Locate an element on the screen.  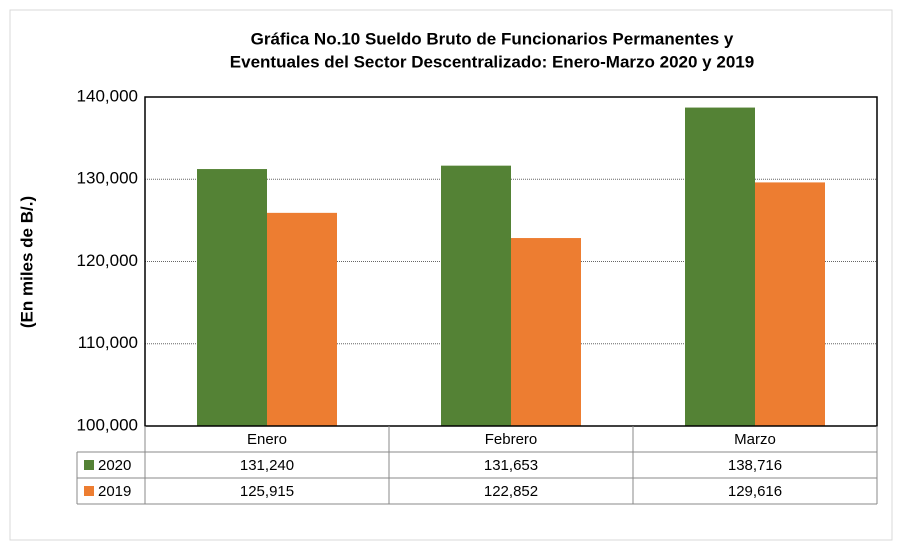
x-tick-label: Marzo is located at coordinates (755, 439).